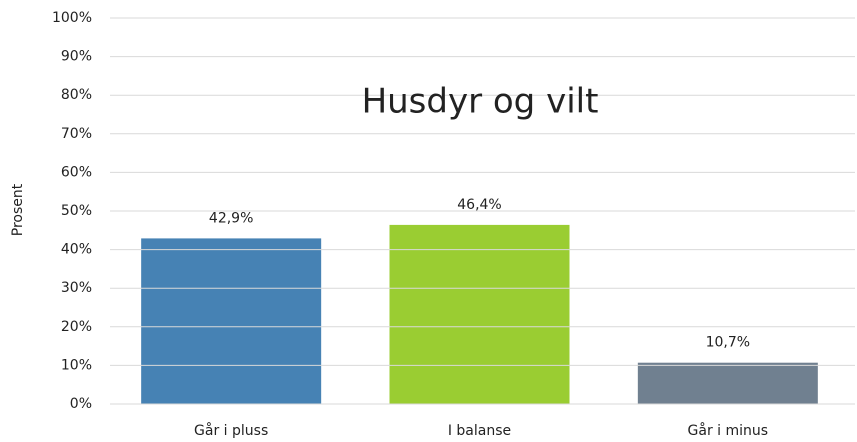 This screenshot has height=442, width=857. I want to click on y-tick-label: 60%, so click(76, 172).